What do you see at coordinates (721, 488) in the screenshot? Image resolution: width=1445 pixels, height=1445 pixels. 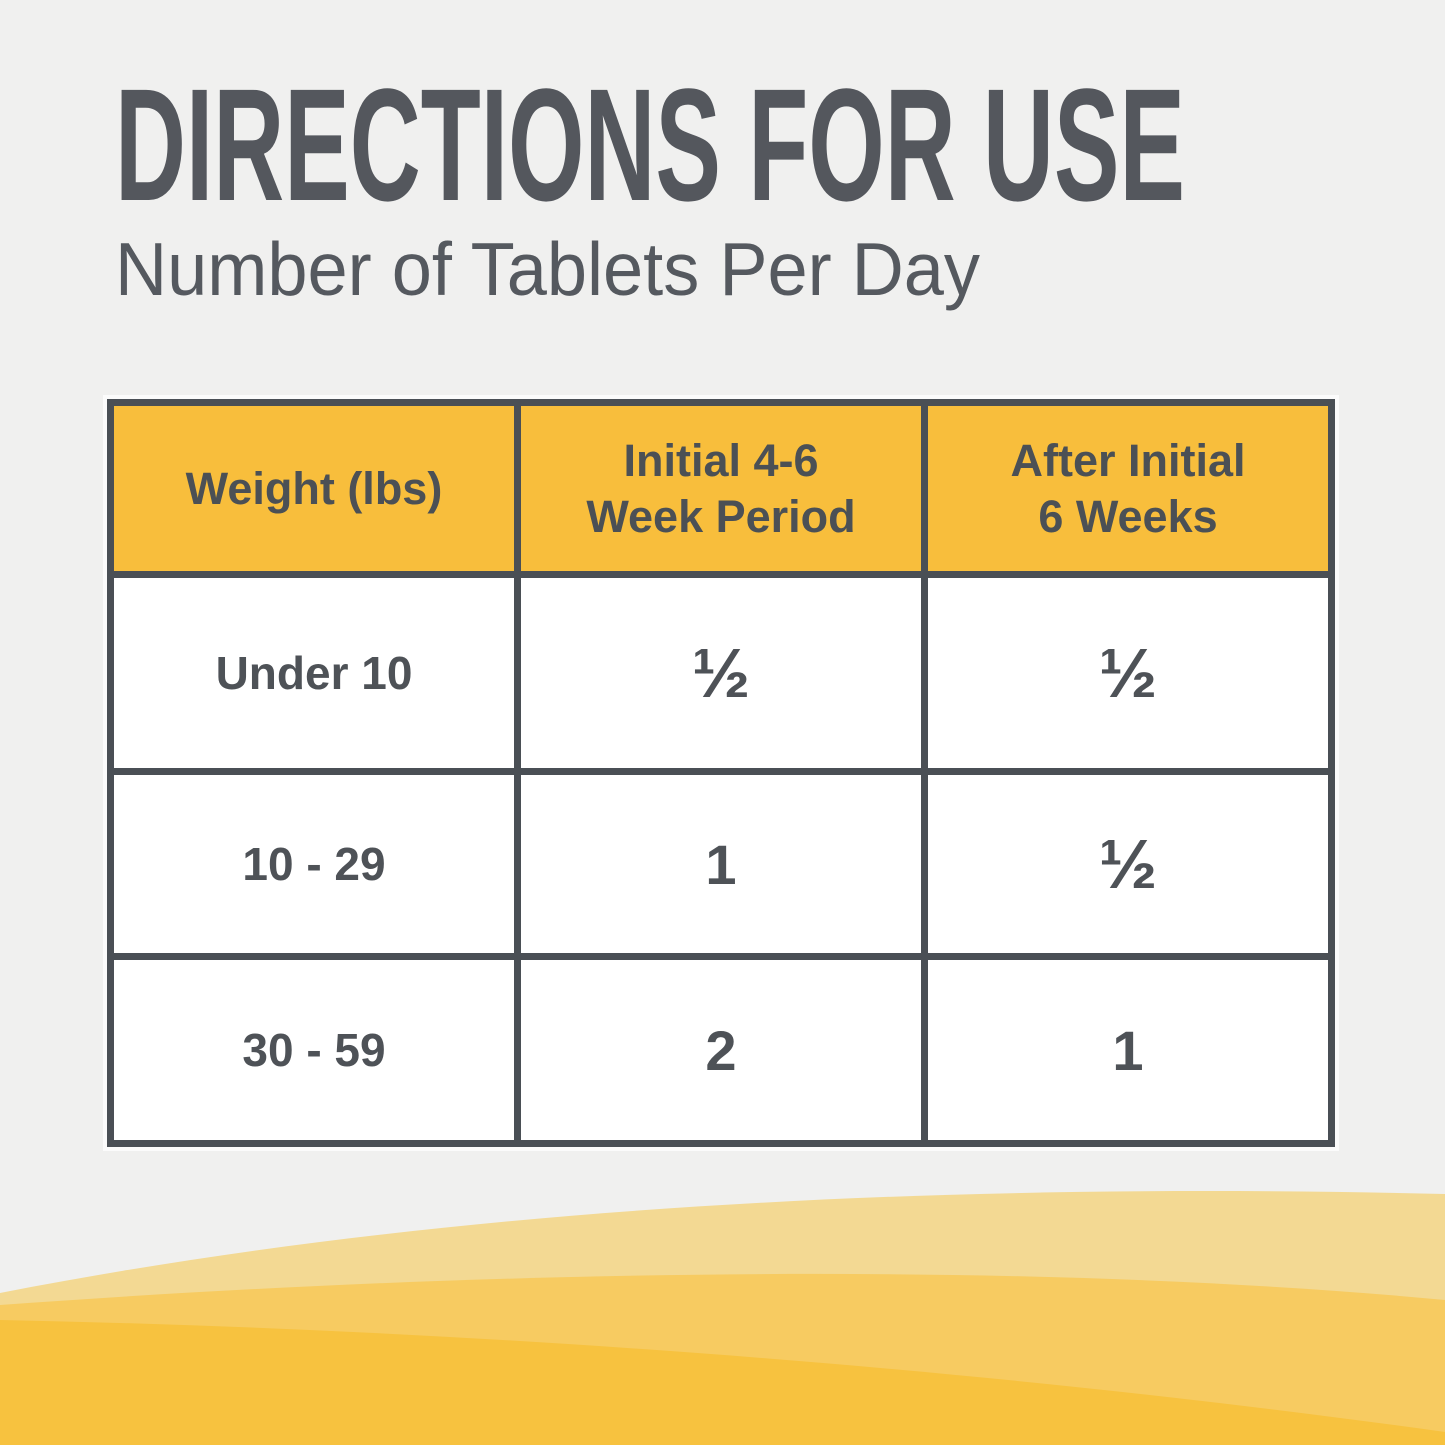 I see `col-header-initial-period: Initial 4-6 Week Period` at bounding box center [721, 488].